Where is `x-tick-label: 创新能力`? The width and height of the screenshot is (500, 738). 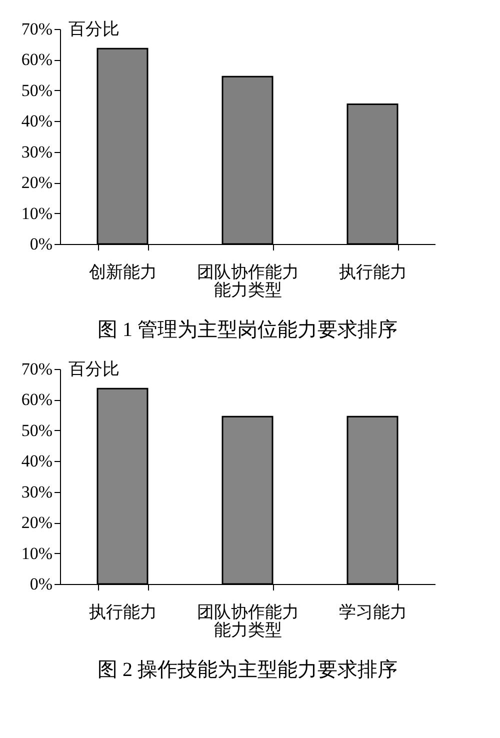
x-tick-label: 创新能力 is located at coordinates (123, 272).